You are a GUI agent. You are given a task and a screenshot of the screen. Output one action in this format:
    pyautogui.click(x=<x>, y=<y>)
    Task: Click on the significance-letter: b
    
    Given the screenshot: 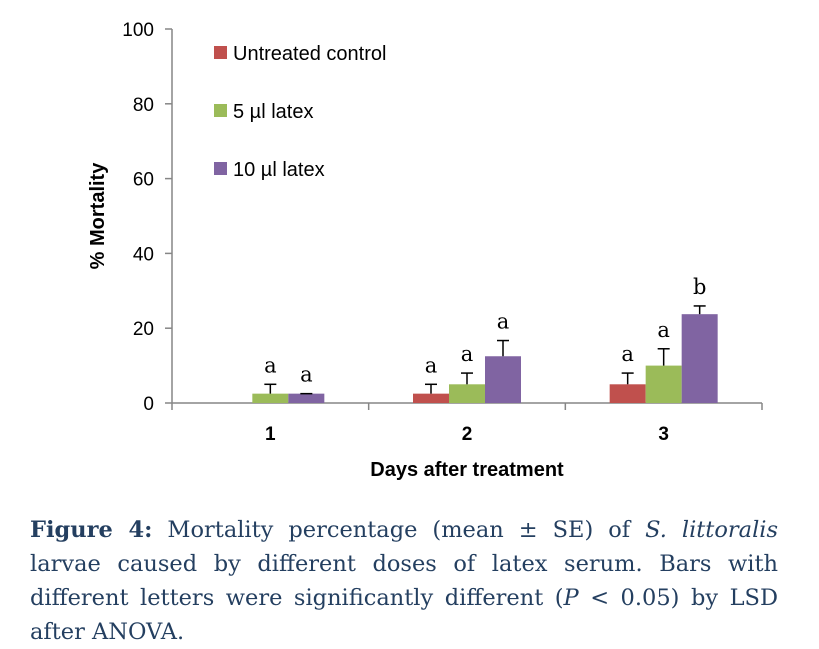 What is the action you would take?
    pyautogui.click(x=699, y=287)
    